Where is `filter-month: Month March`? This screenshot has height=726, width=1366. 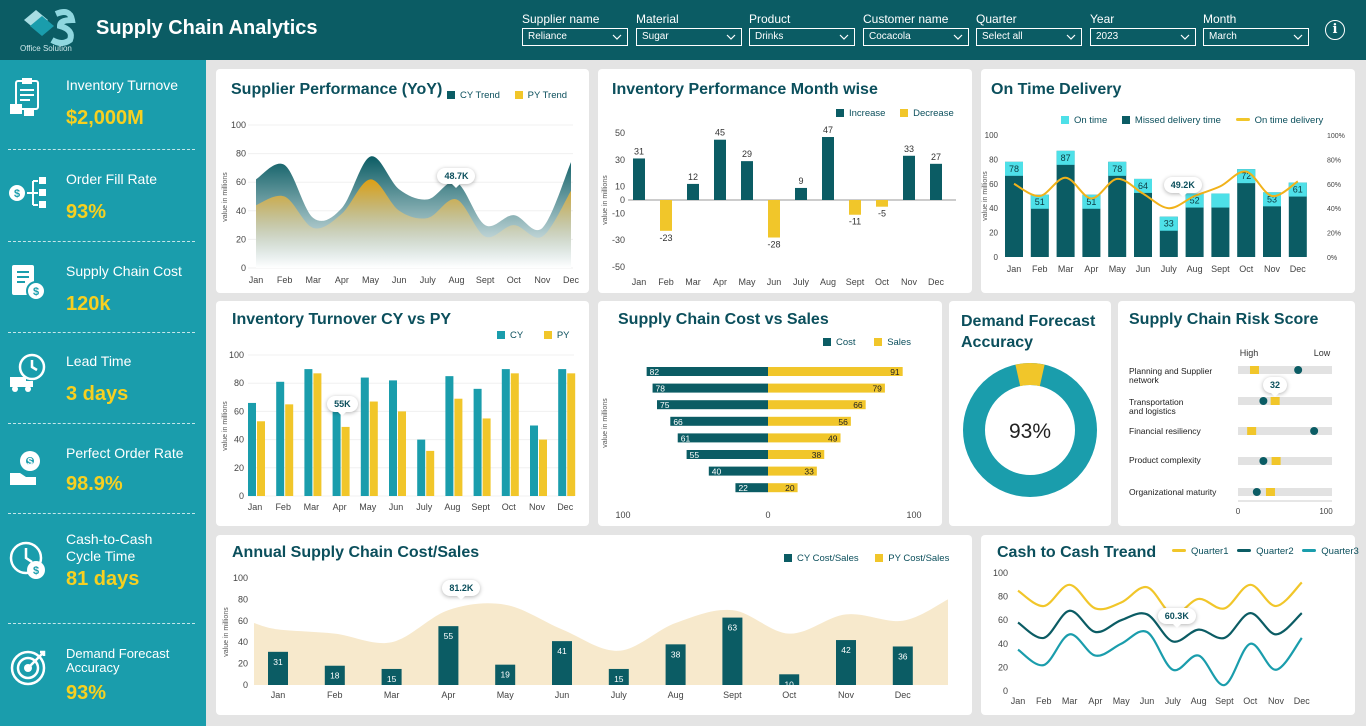 filter-month: Month March is located at coordinates (1256, 29).